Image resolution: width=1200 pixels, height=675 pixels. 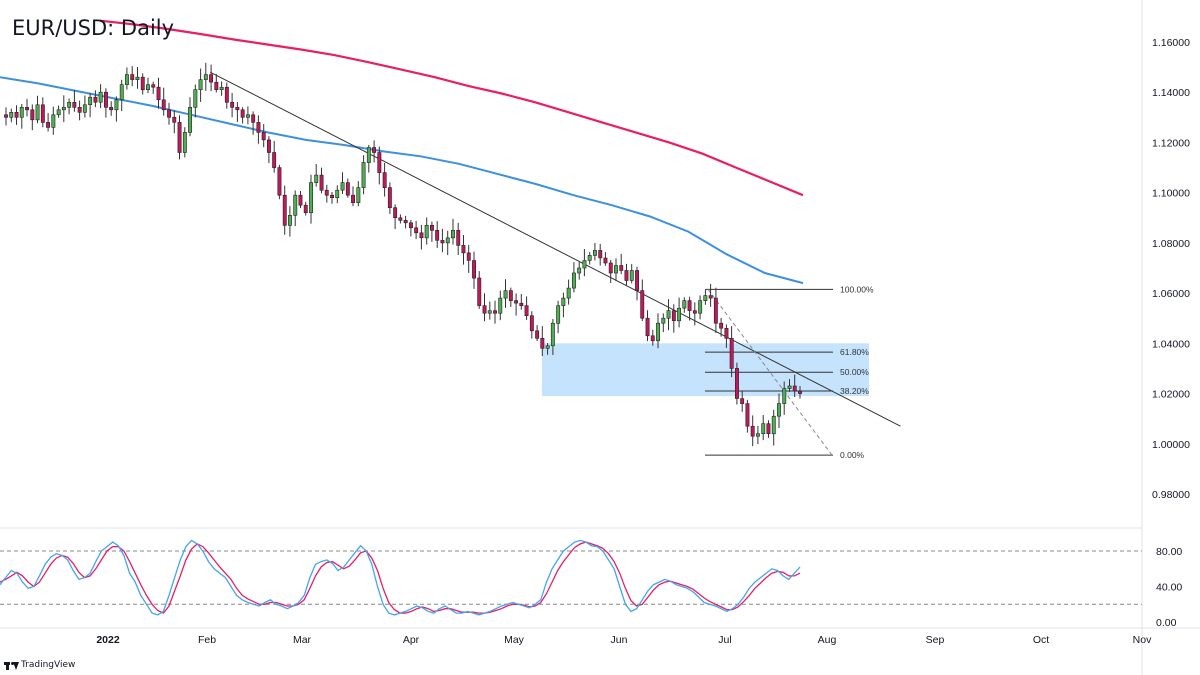 I want to click on tradingview-brand: TradingView, so click(x=39, y=665).